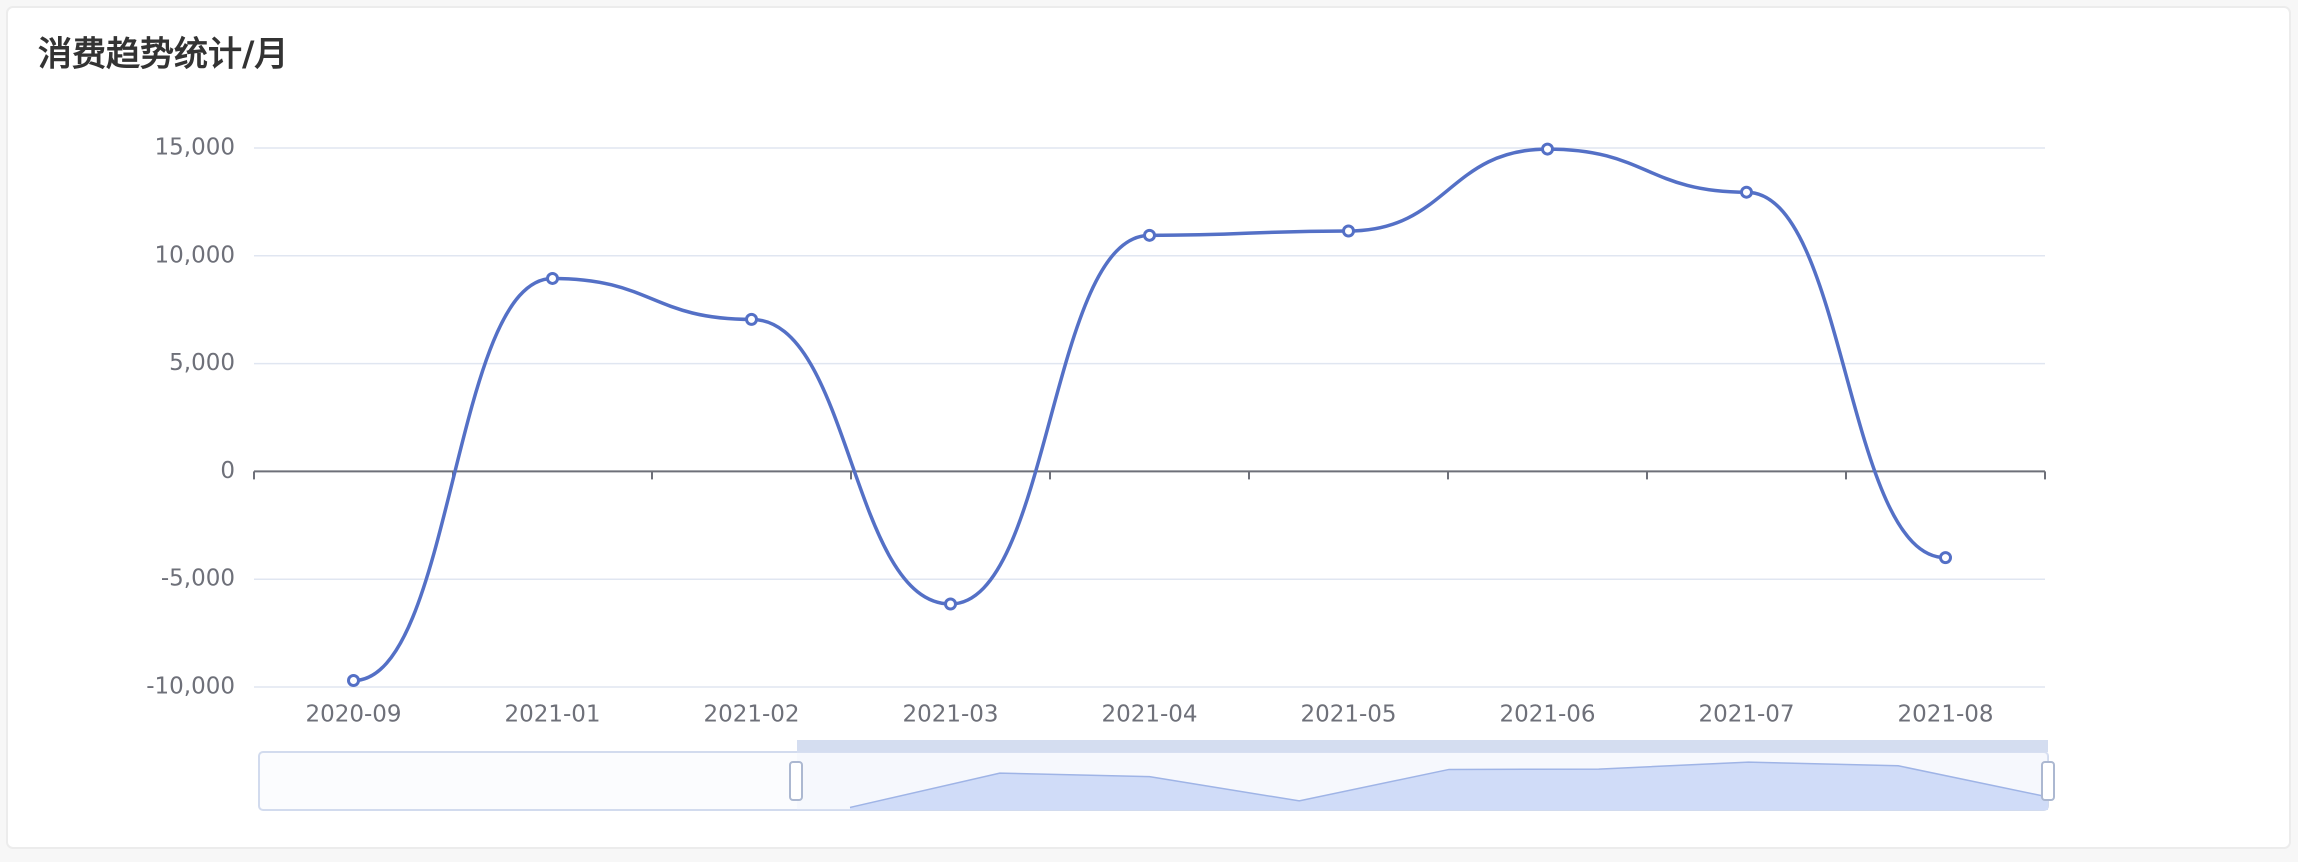 This screenshot has height=862, width=2298. Describe the element at coordinates (195, 255) in the screenshot. I see `y-tick-label: 10,000` at that location.